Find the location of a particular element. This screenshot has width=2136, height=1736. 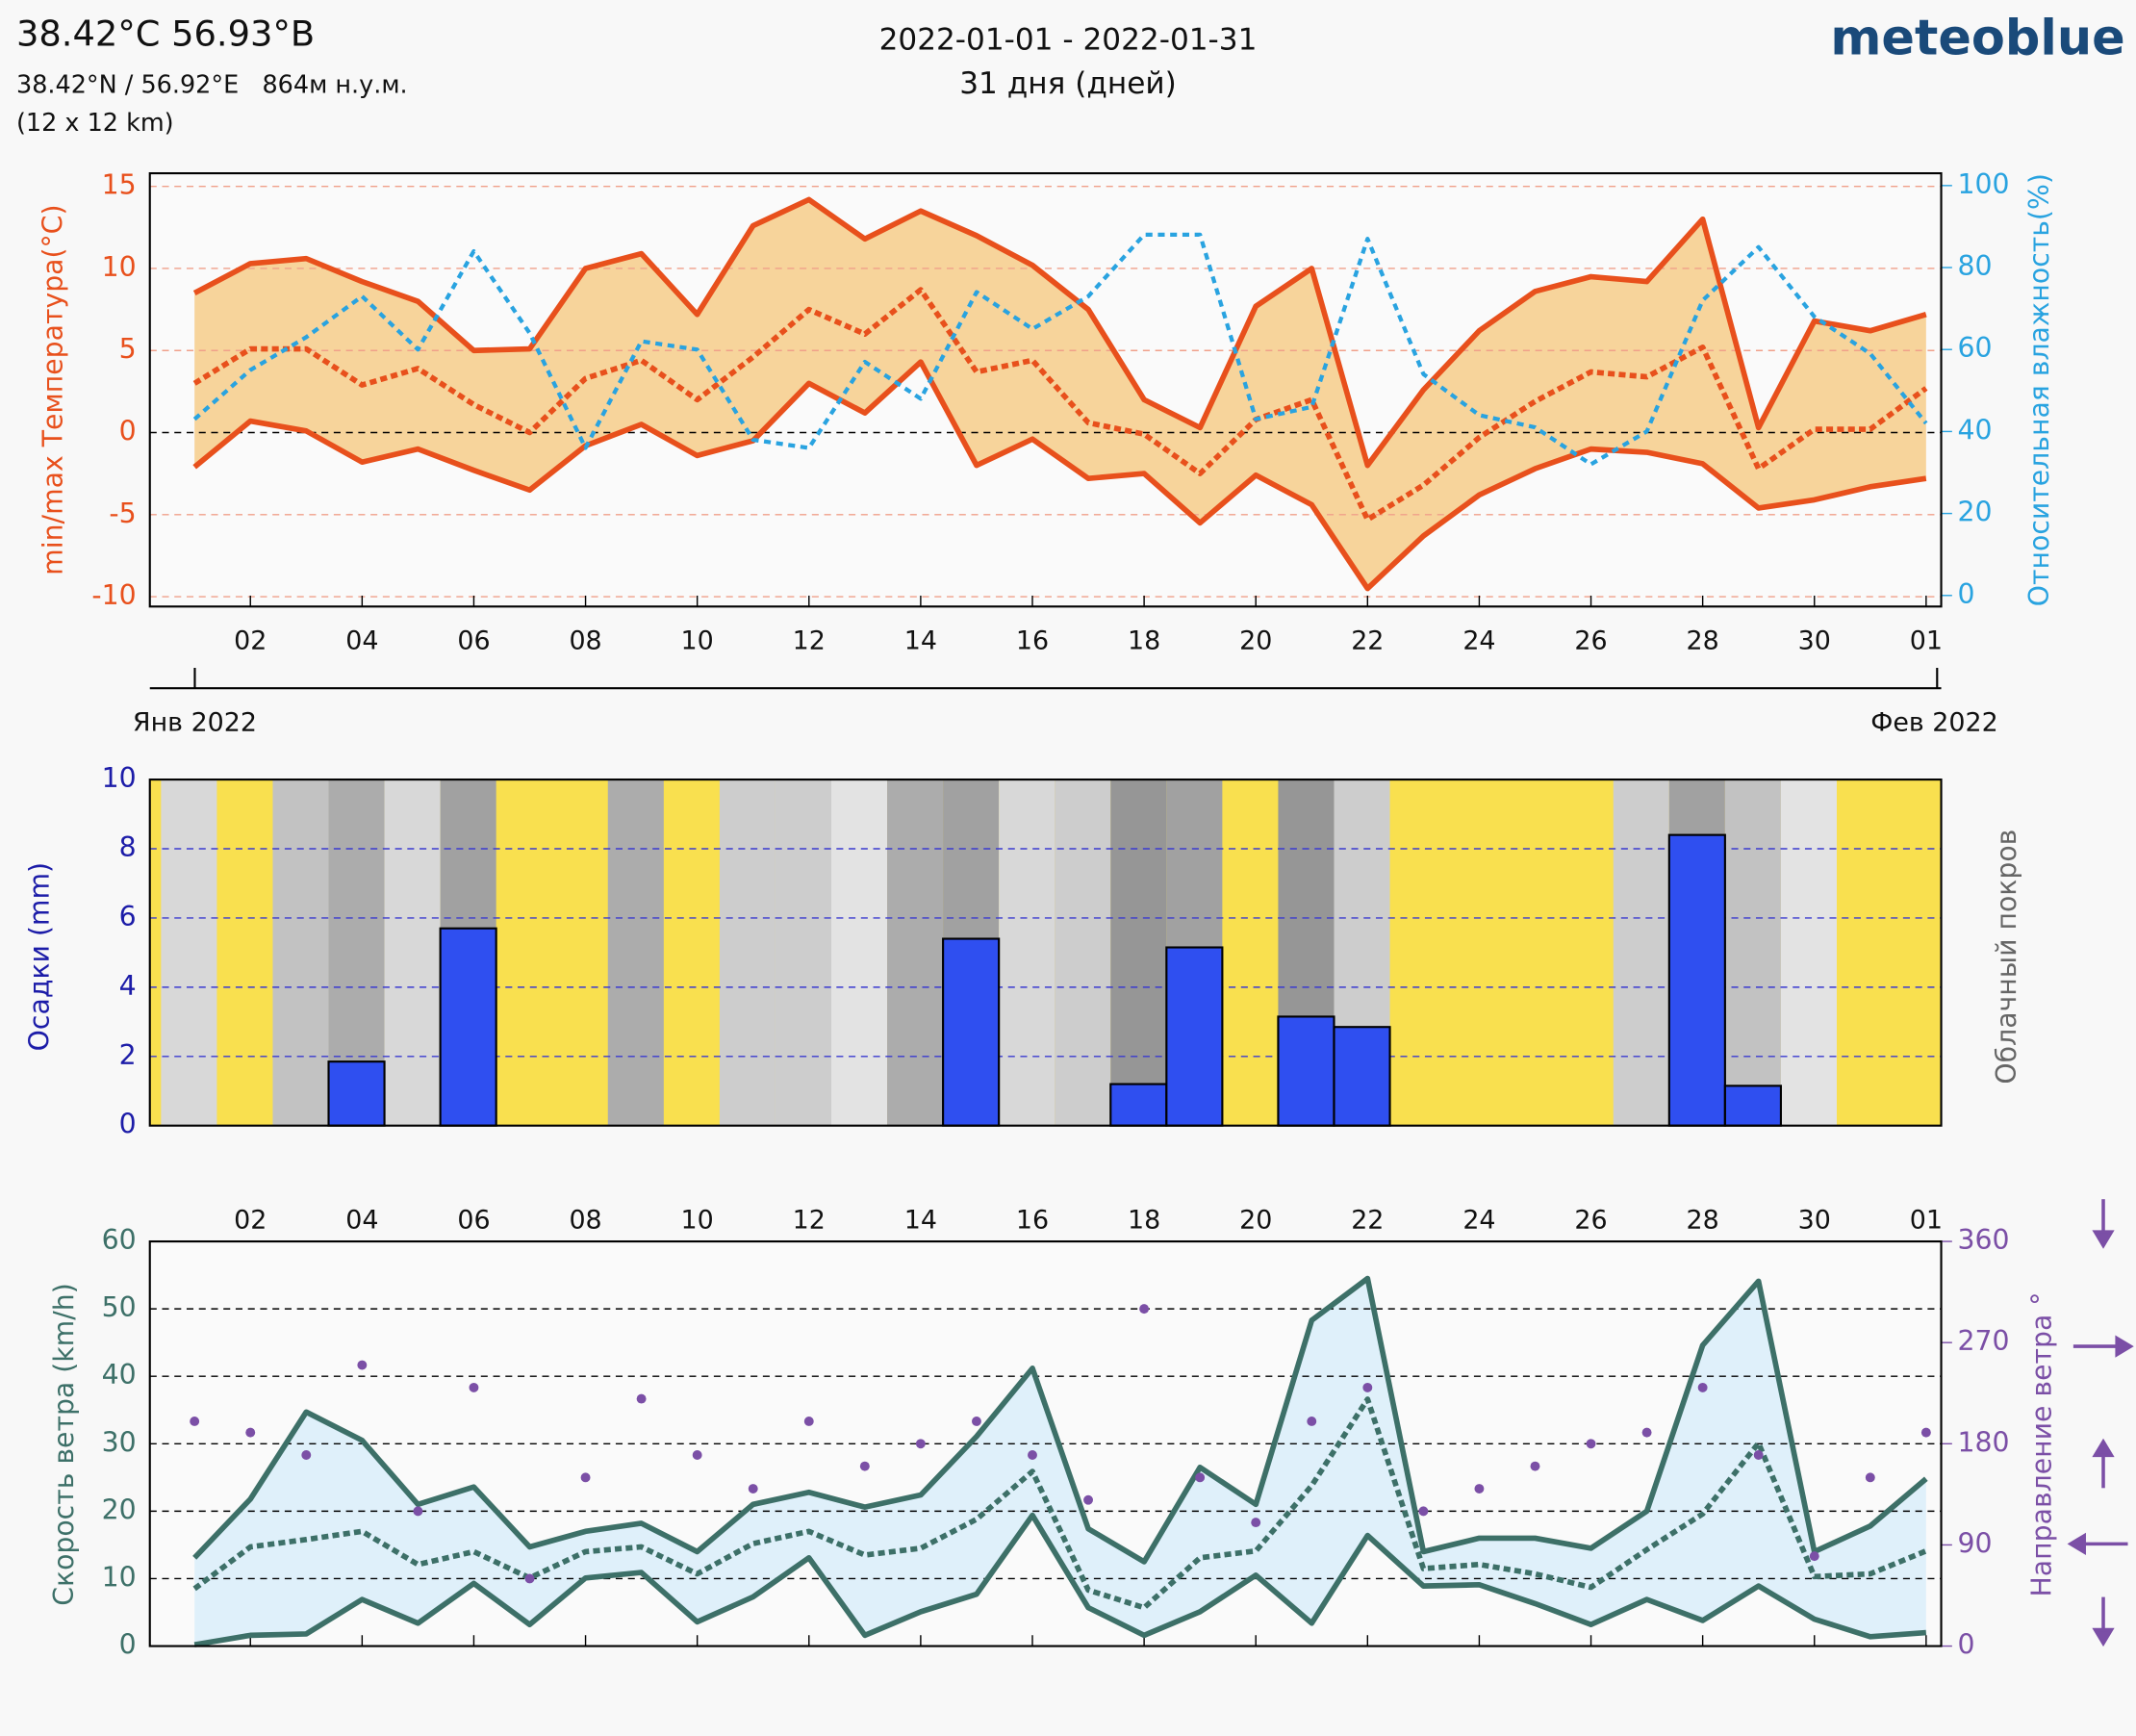

y2-axis-title: Облачный покров is located at coordinates (2006, 957).